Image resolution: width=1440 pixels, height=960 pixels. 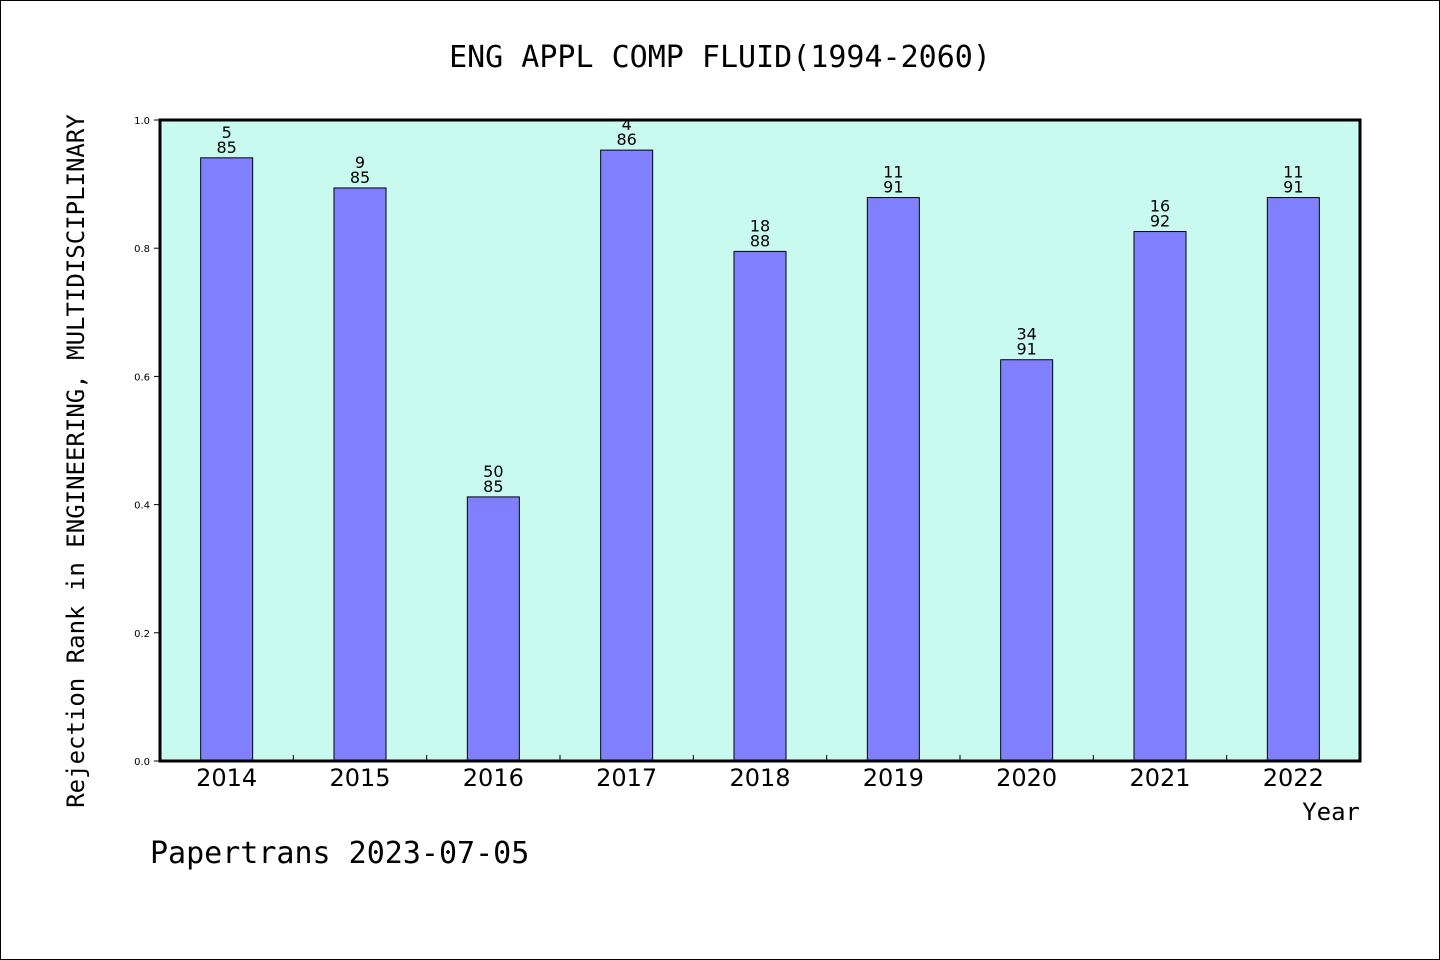 I want to click on y-tick-label-0: 0.0, so click(x=142, y=762).